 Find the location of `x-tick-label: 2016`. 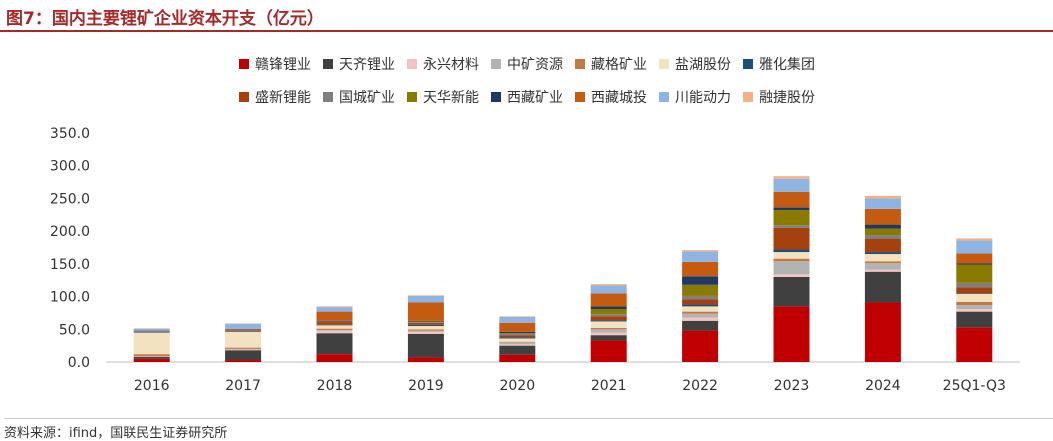

x-tick-label: 2016 is located at coordinates (152, 386).